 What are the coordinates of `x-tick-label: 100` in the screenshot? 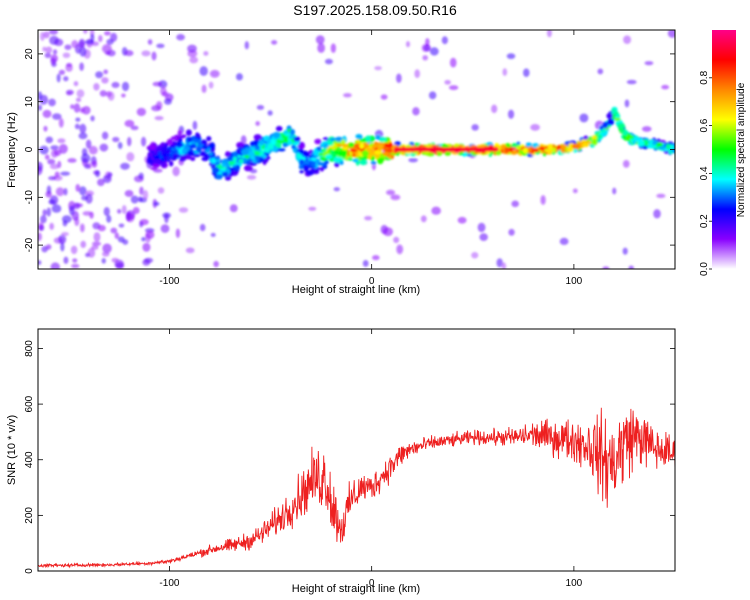 It's located at (574, 281).